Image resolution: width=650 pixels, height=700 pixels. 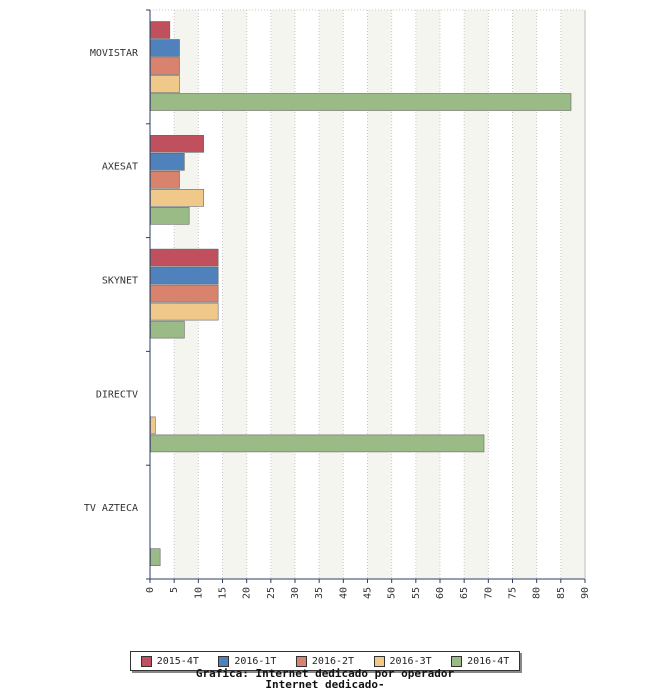 I want to click on chart-subtitle: Internet dedicado-, so click(x=325, y=684).